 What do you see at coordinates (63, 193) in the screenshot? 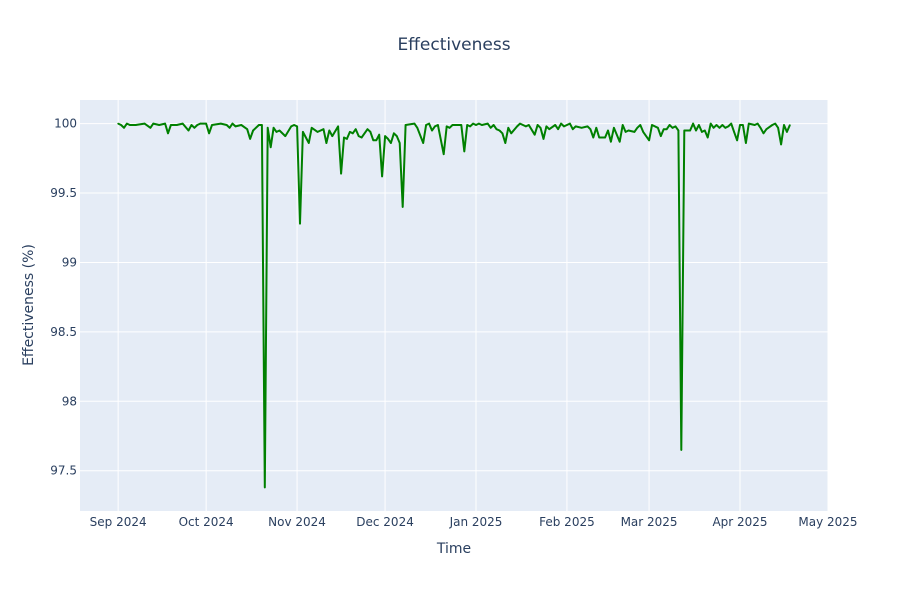
I see `y-tick-label: 99.5` at bounding box center [63, 193].